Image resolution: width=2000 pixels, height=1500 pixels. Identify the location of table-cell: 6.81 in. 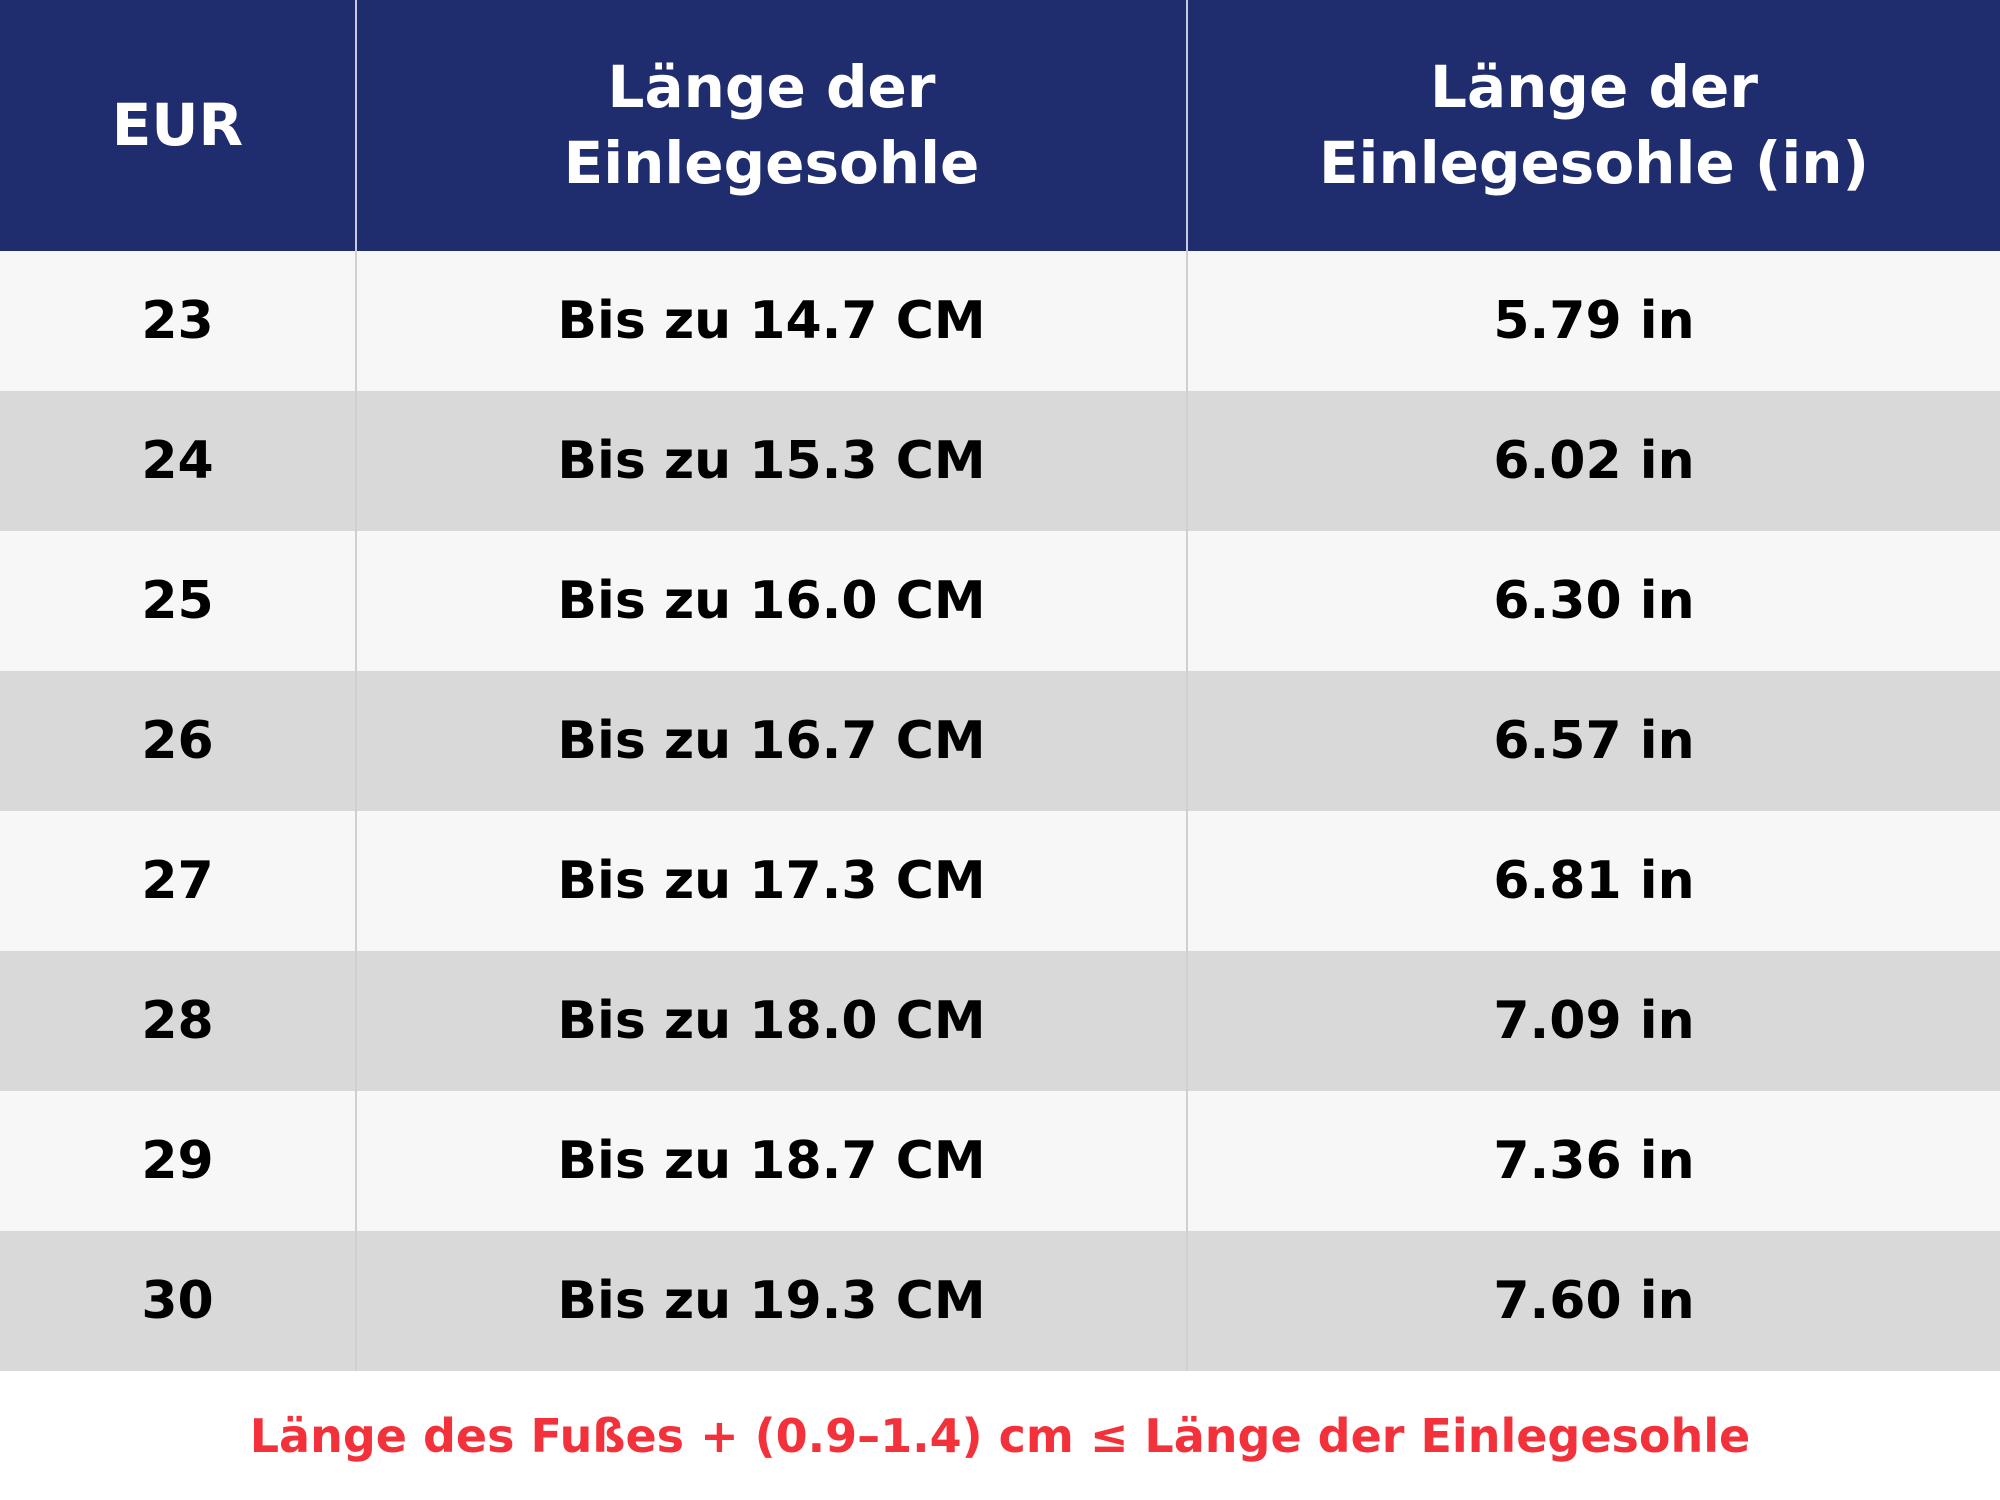
(1593, 881).